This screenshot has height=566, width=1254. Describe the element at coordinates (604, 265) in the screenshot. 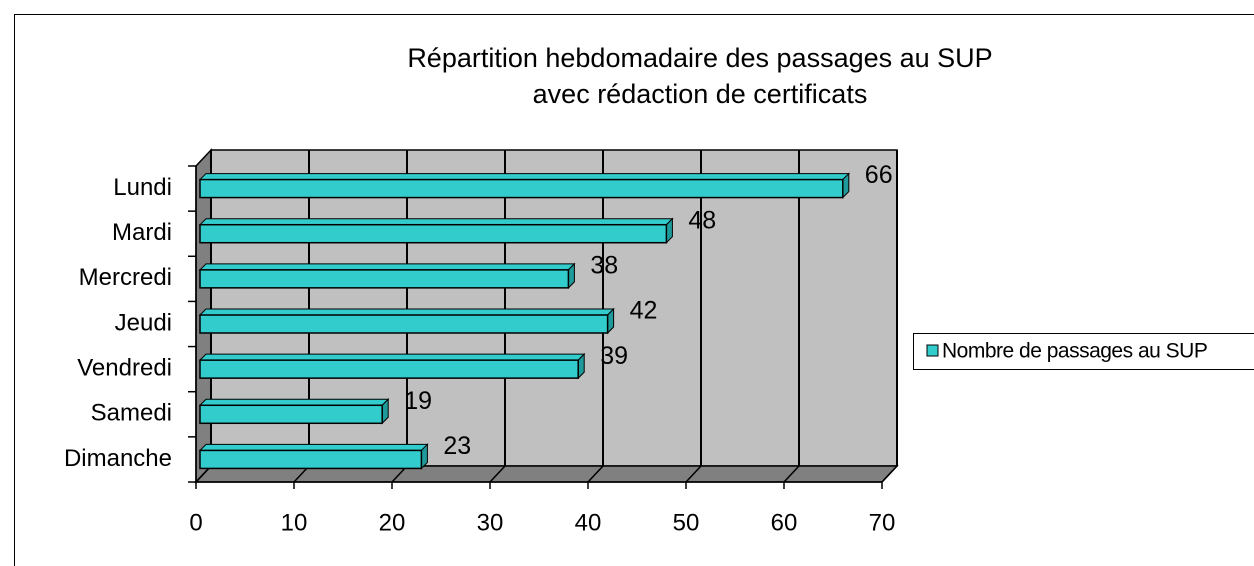

I see `value-label: 38` at that location.